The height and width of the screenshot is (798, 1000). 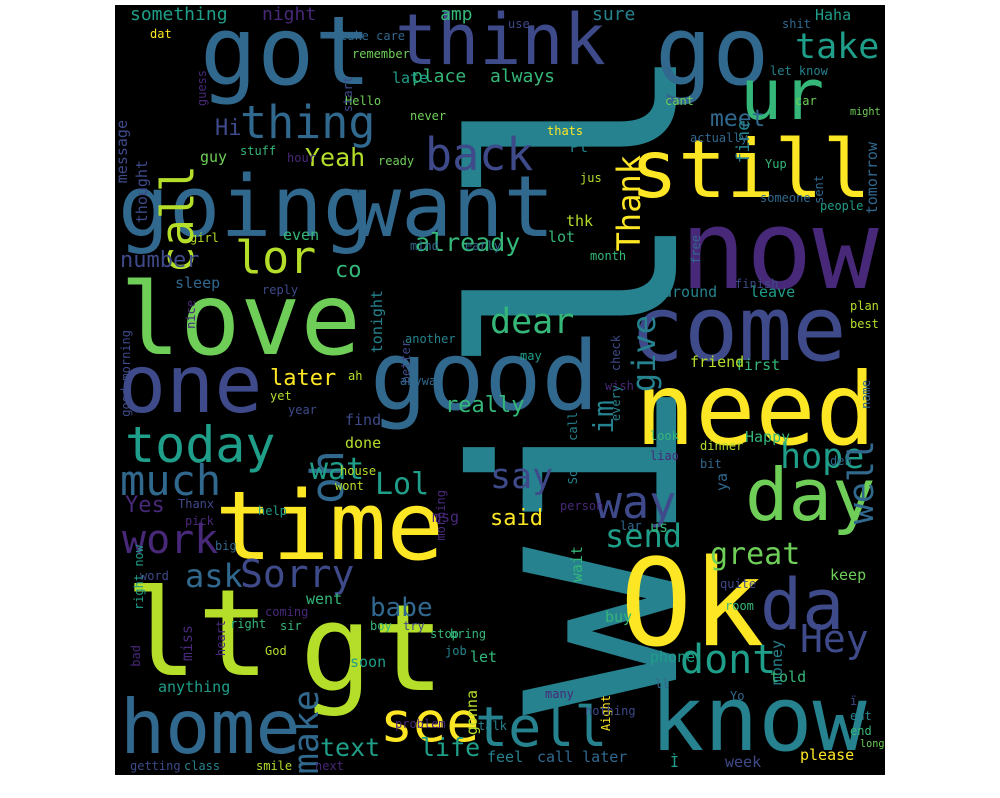 What do you see at coordinates (717, 362) in the screenshot?
I see `word-friend: friend` at bounding box center [717, 362].